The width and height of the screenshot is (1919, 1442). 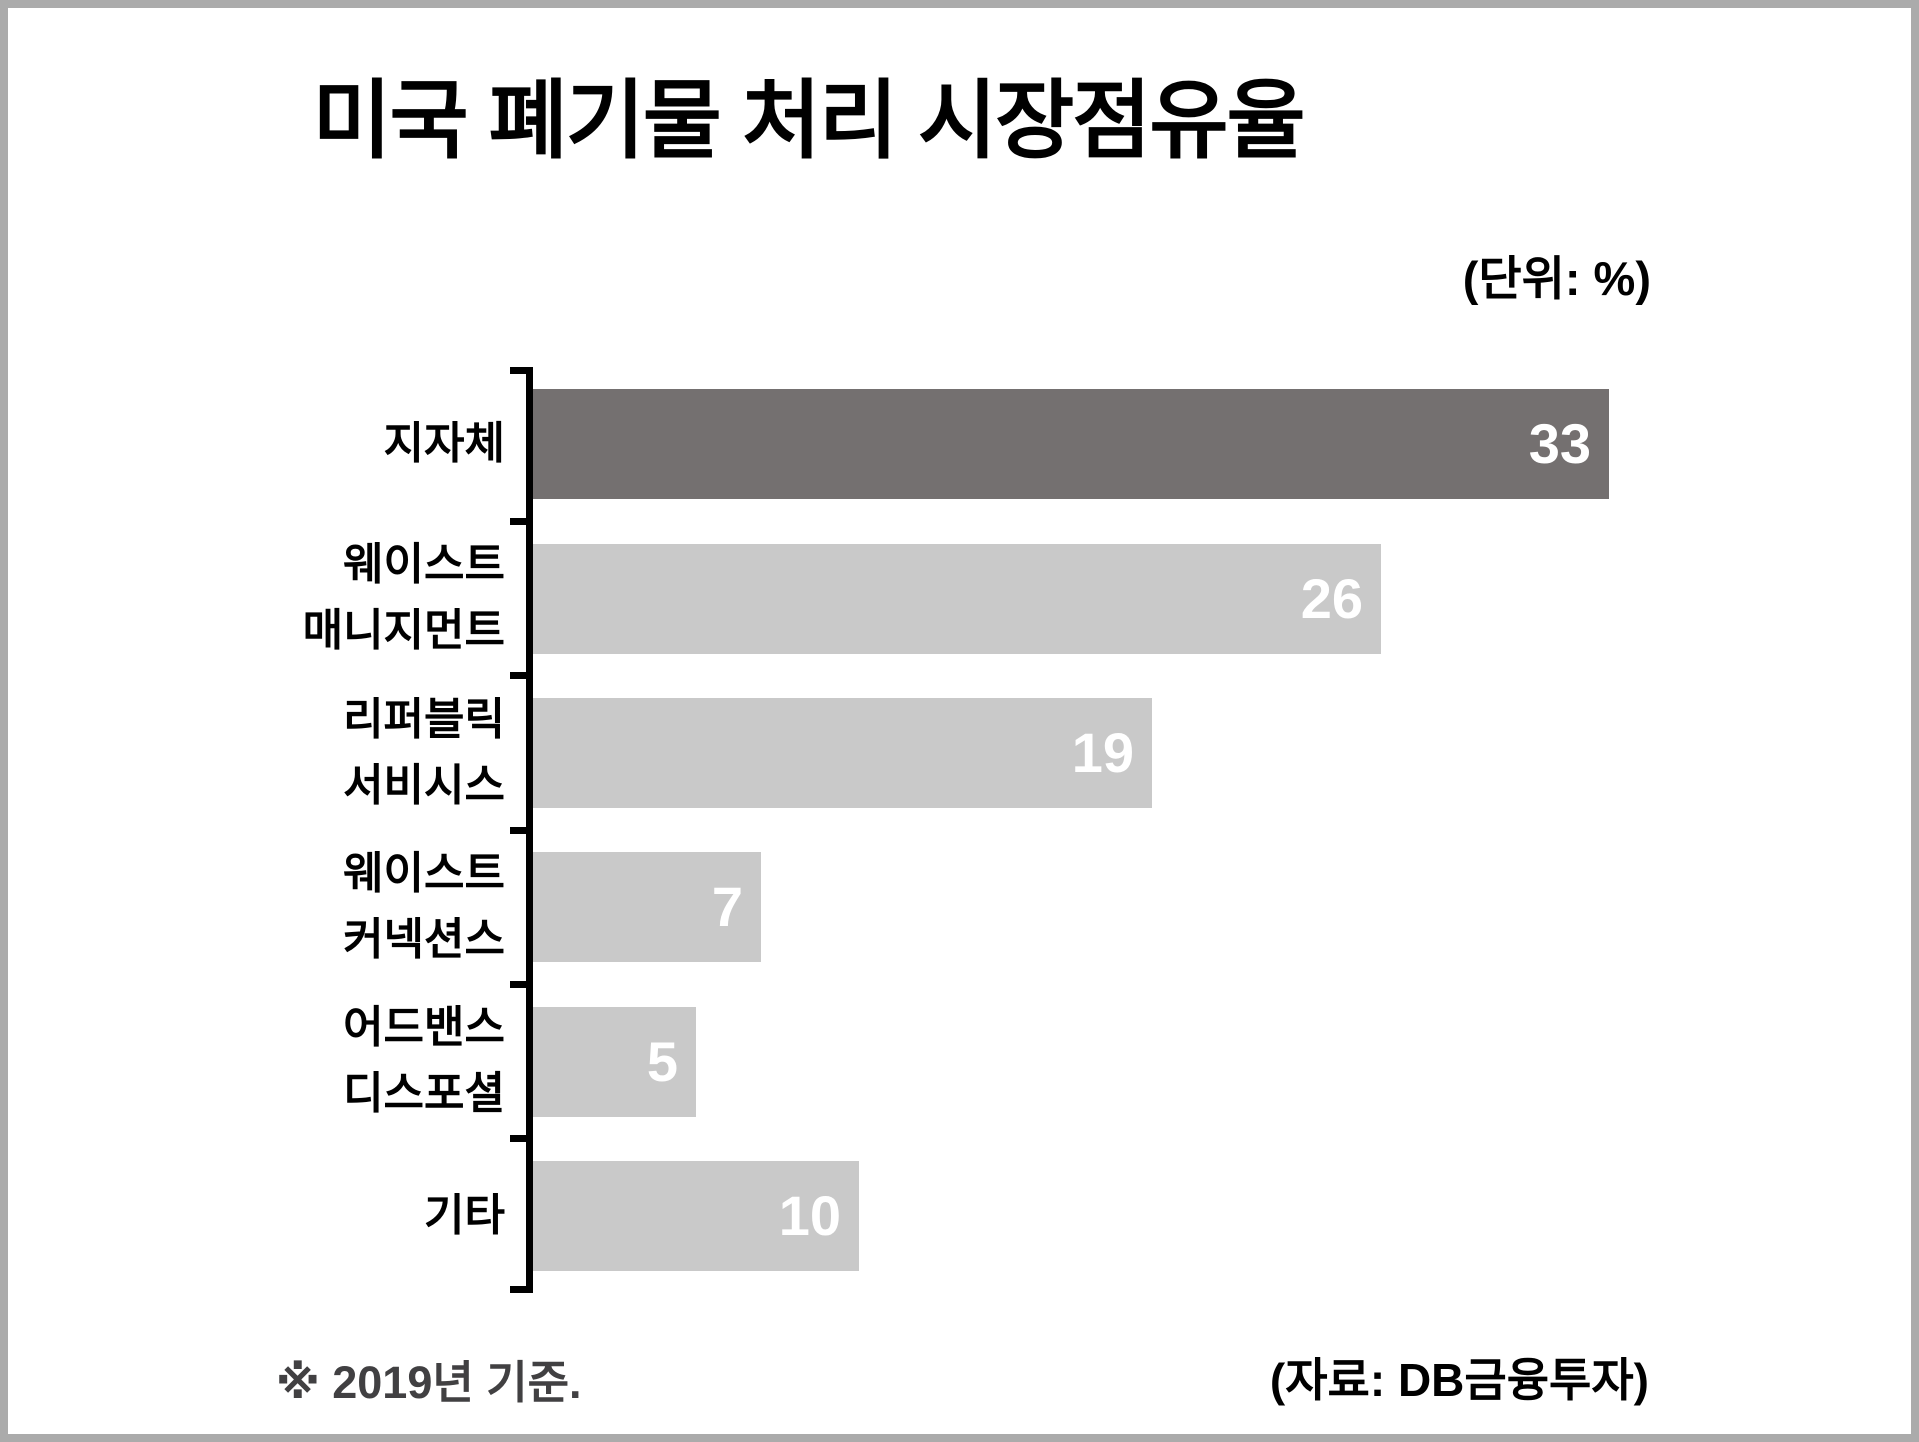 I want to click on category-label: 웨이스트 커넥션스, so click(x=424, y=907).